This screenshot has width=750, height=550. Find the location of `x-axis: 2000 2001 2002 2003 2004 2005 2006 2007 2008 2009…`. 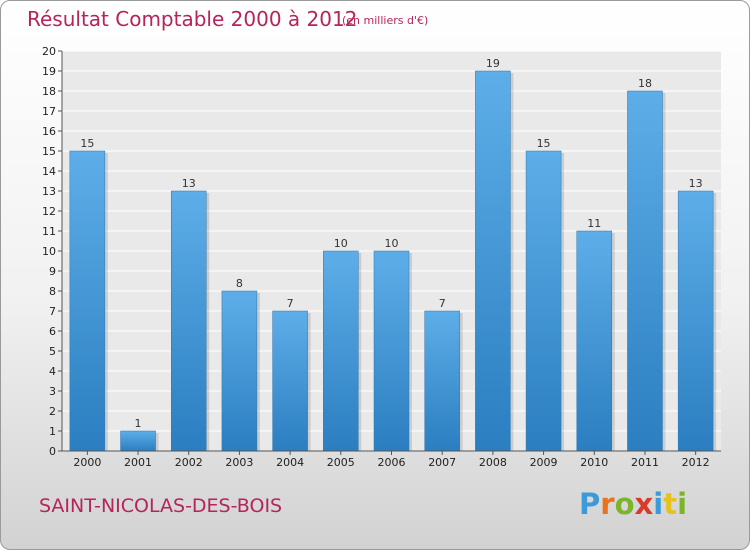

x-axis: 2000 2001 2002 2003 2004 2005 2006 2007 2008 2009… is located at coordinates (391, 459).